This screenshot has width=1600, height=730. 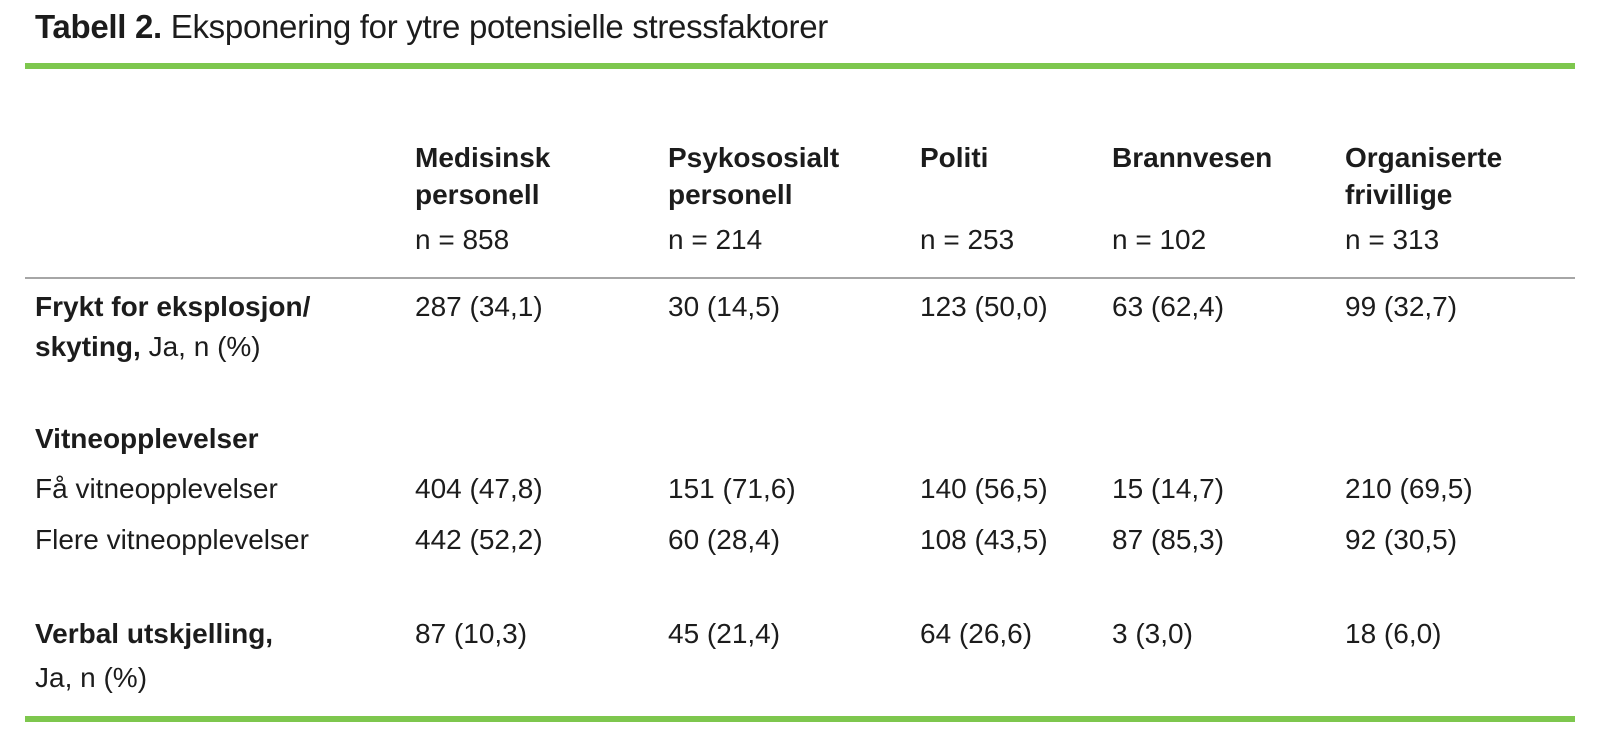 What do you see at coordinates (220, 176) in the screenshot?
I see `header-empty-cell` at bounding box center [220, 176].